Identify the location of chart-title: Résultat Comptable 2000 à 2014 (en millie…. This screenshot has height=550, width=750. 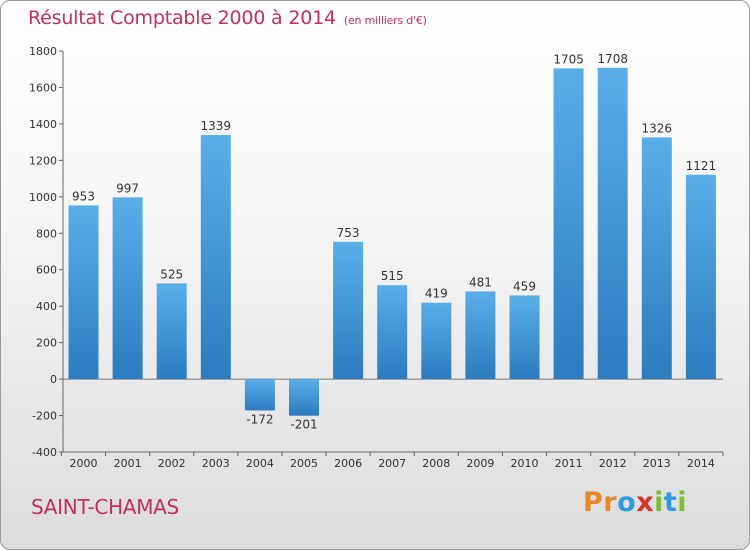
(227, 18).